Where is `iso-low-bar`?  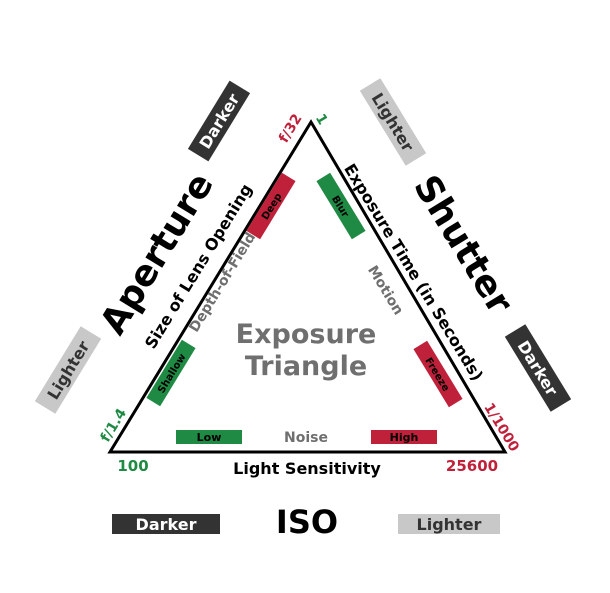 iso-low-bar is located at coordinates (209, 437).